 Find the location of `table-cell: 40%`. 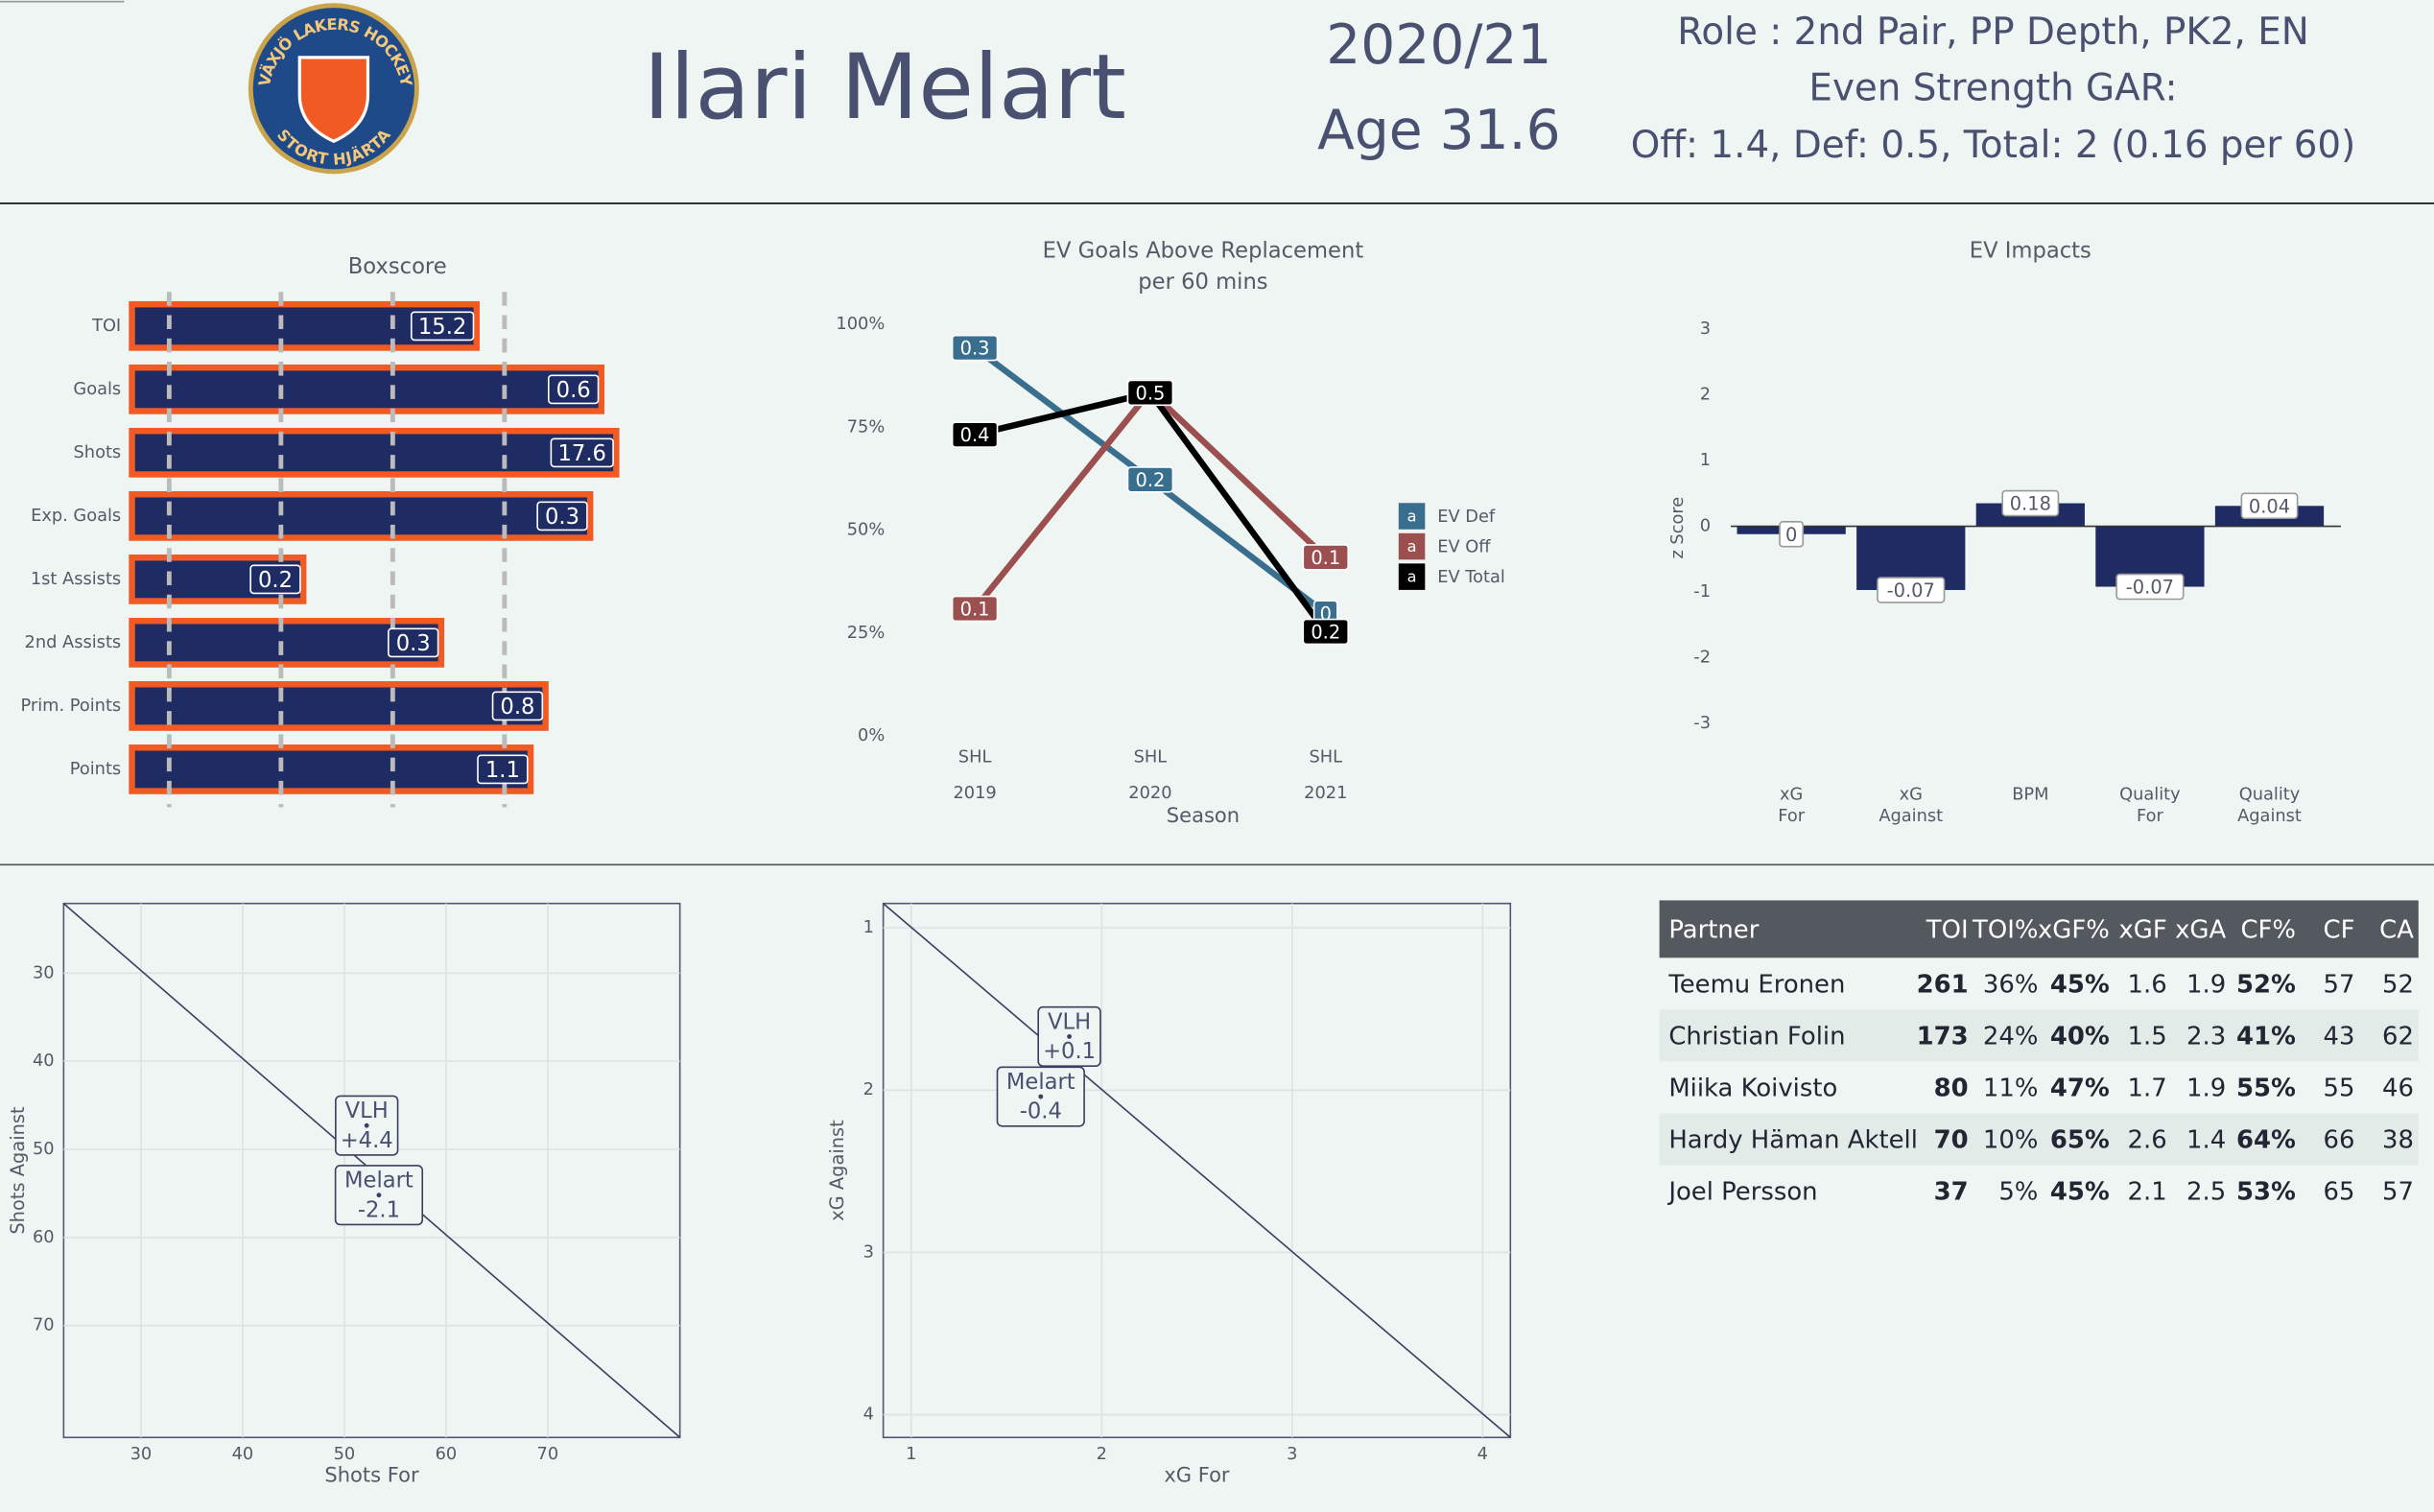

table-cell: 40% is located at coordinates (2080, 1037).